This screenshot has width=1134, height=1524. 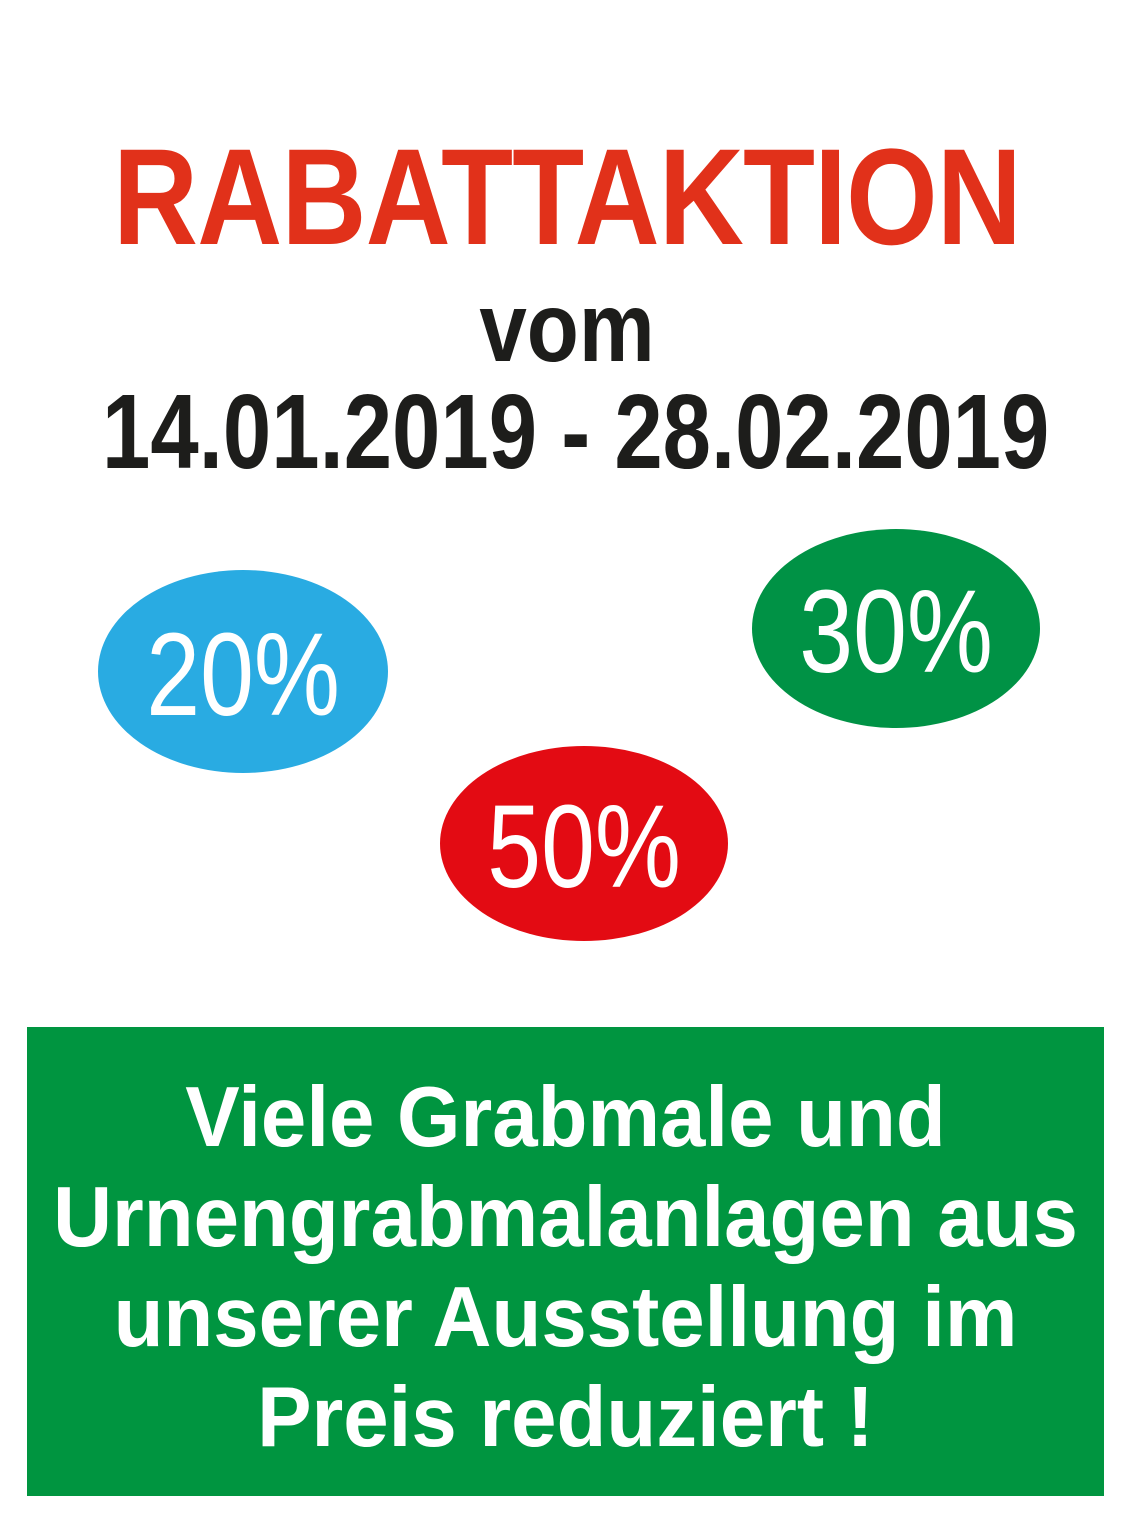 I want to click on discount-badge-30-label: 30%, so click(x=896, y=631).